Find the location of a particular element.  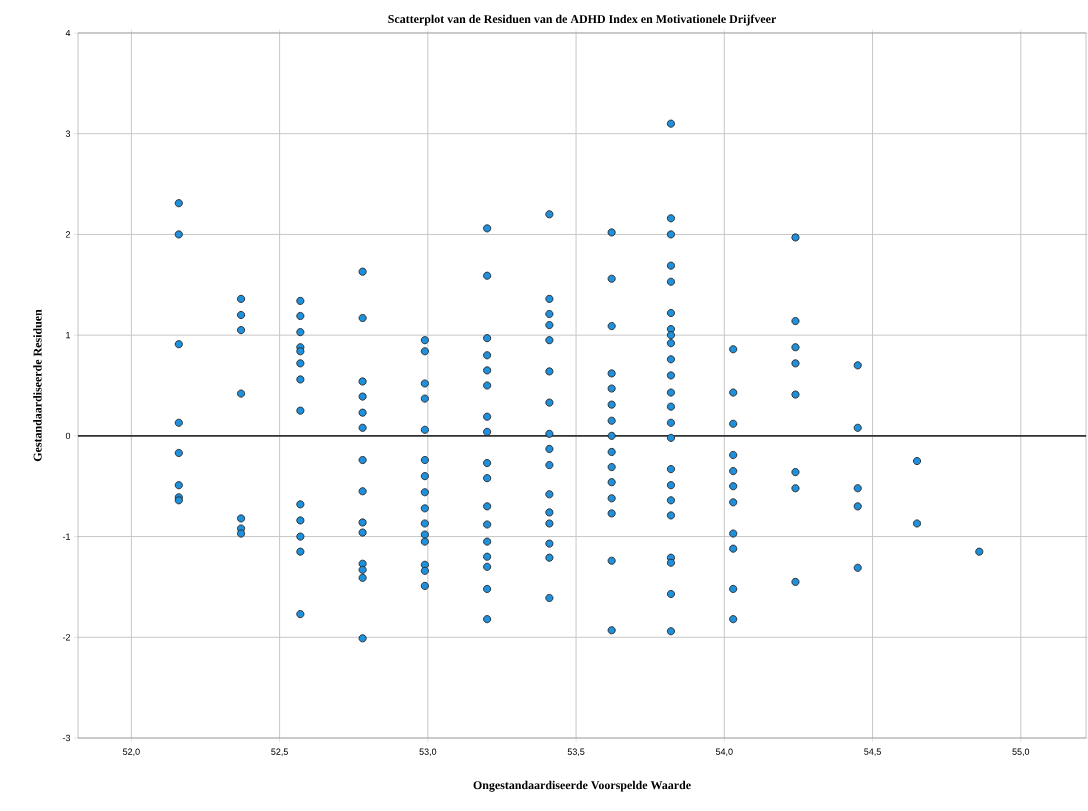

y-tick-label: -1 is located at coordinates (66, 536).